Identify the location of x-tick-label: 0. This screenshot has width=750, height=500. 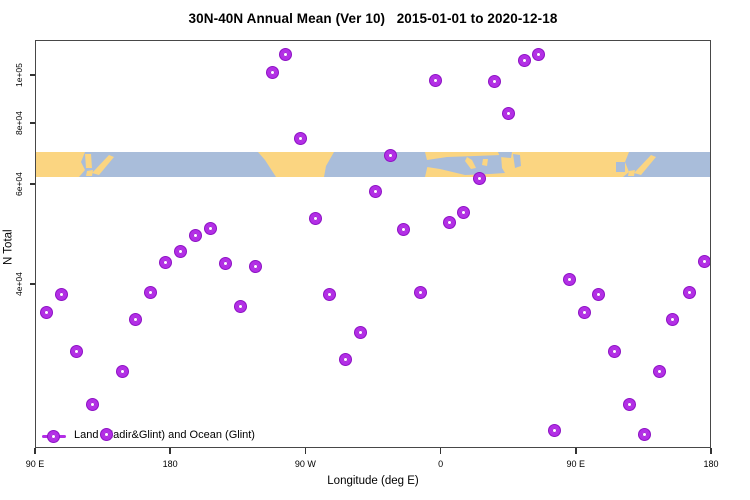
(441, 464).